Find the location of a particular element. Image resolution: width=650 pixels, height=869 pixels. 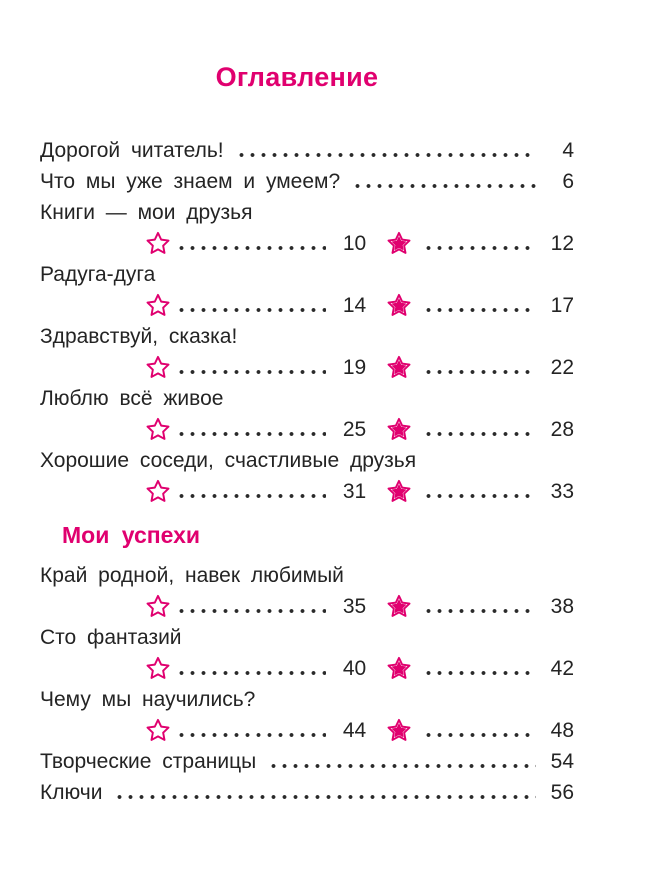

page-number: 40 is located at coordinates (354, 668).